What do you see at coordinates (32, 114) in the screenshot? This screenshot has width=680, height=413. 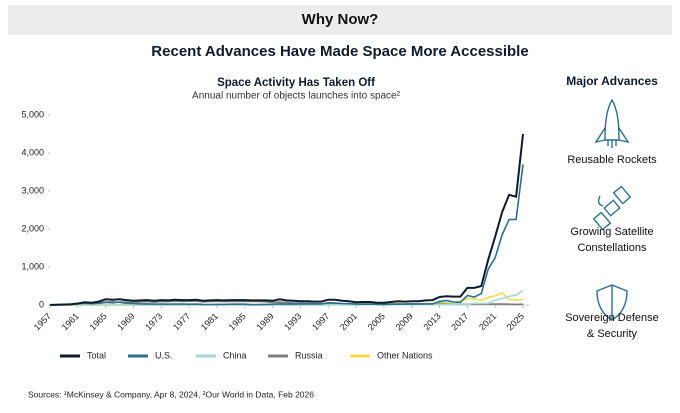 I see `y-tick-label: 5,000` at bounding box center [32, 114].